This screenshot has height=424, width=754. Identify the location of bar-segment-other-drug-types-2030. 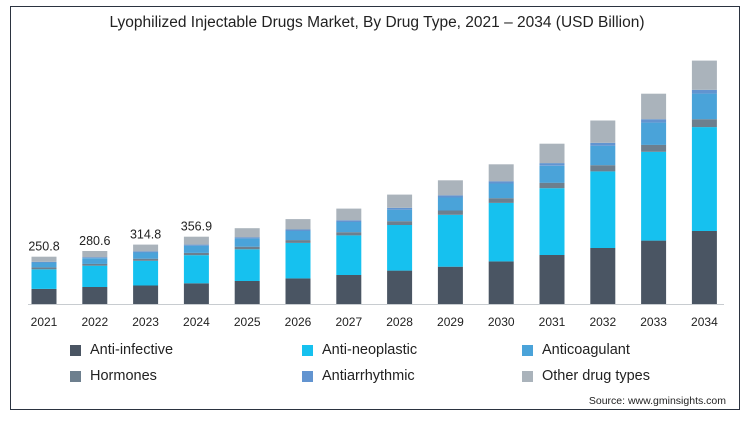
(501, 173).